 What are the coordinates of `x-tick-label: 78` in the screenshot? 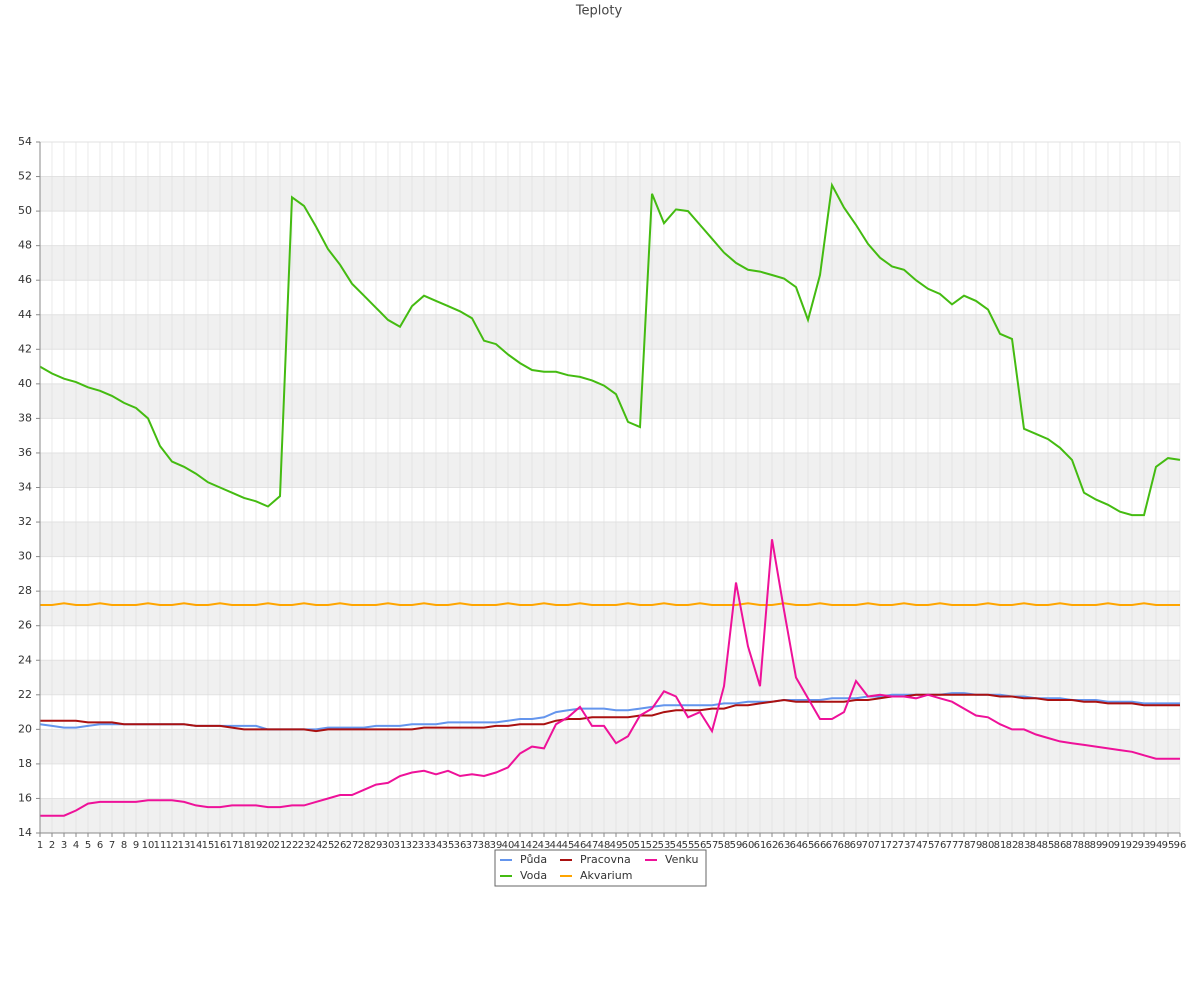 It's located at (964, 845).